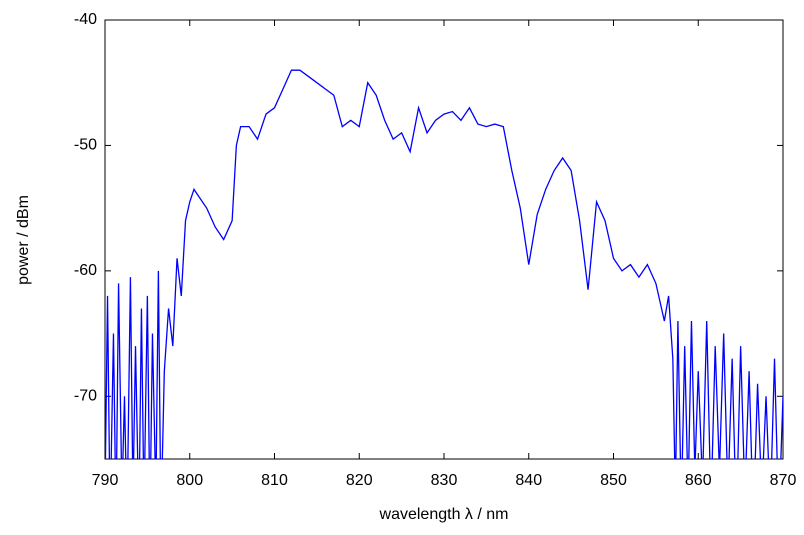  I want to click on x-tick-label: 830, so click(444, 480).